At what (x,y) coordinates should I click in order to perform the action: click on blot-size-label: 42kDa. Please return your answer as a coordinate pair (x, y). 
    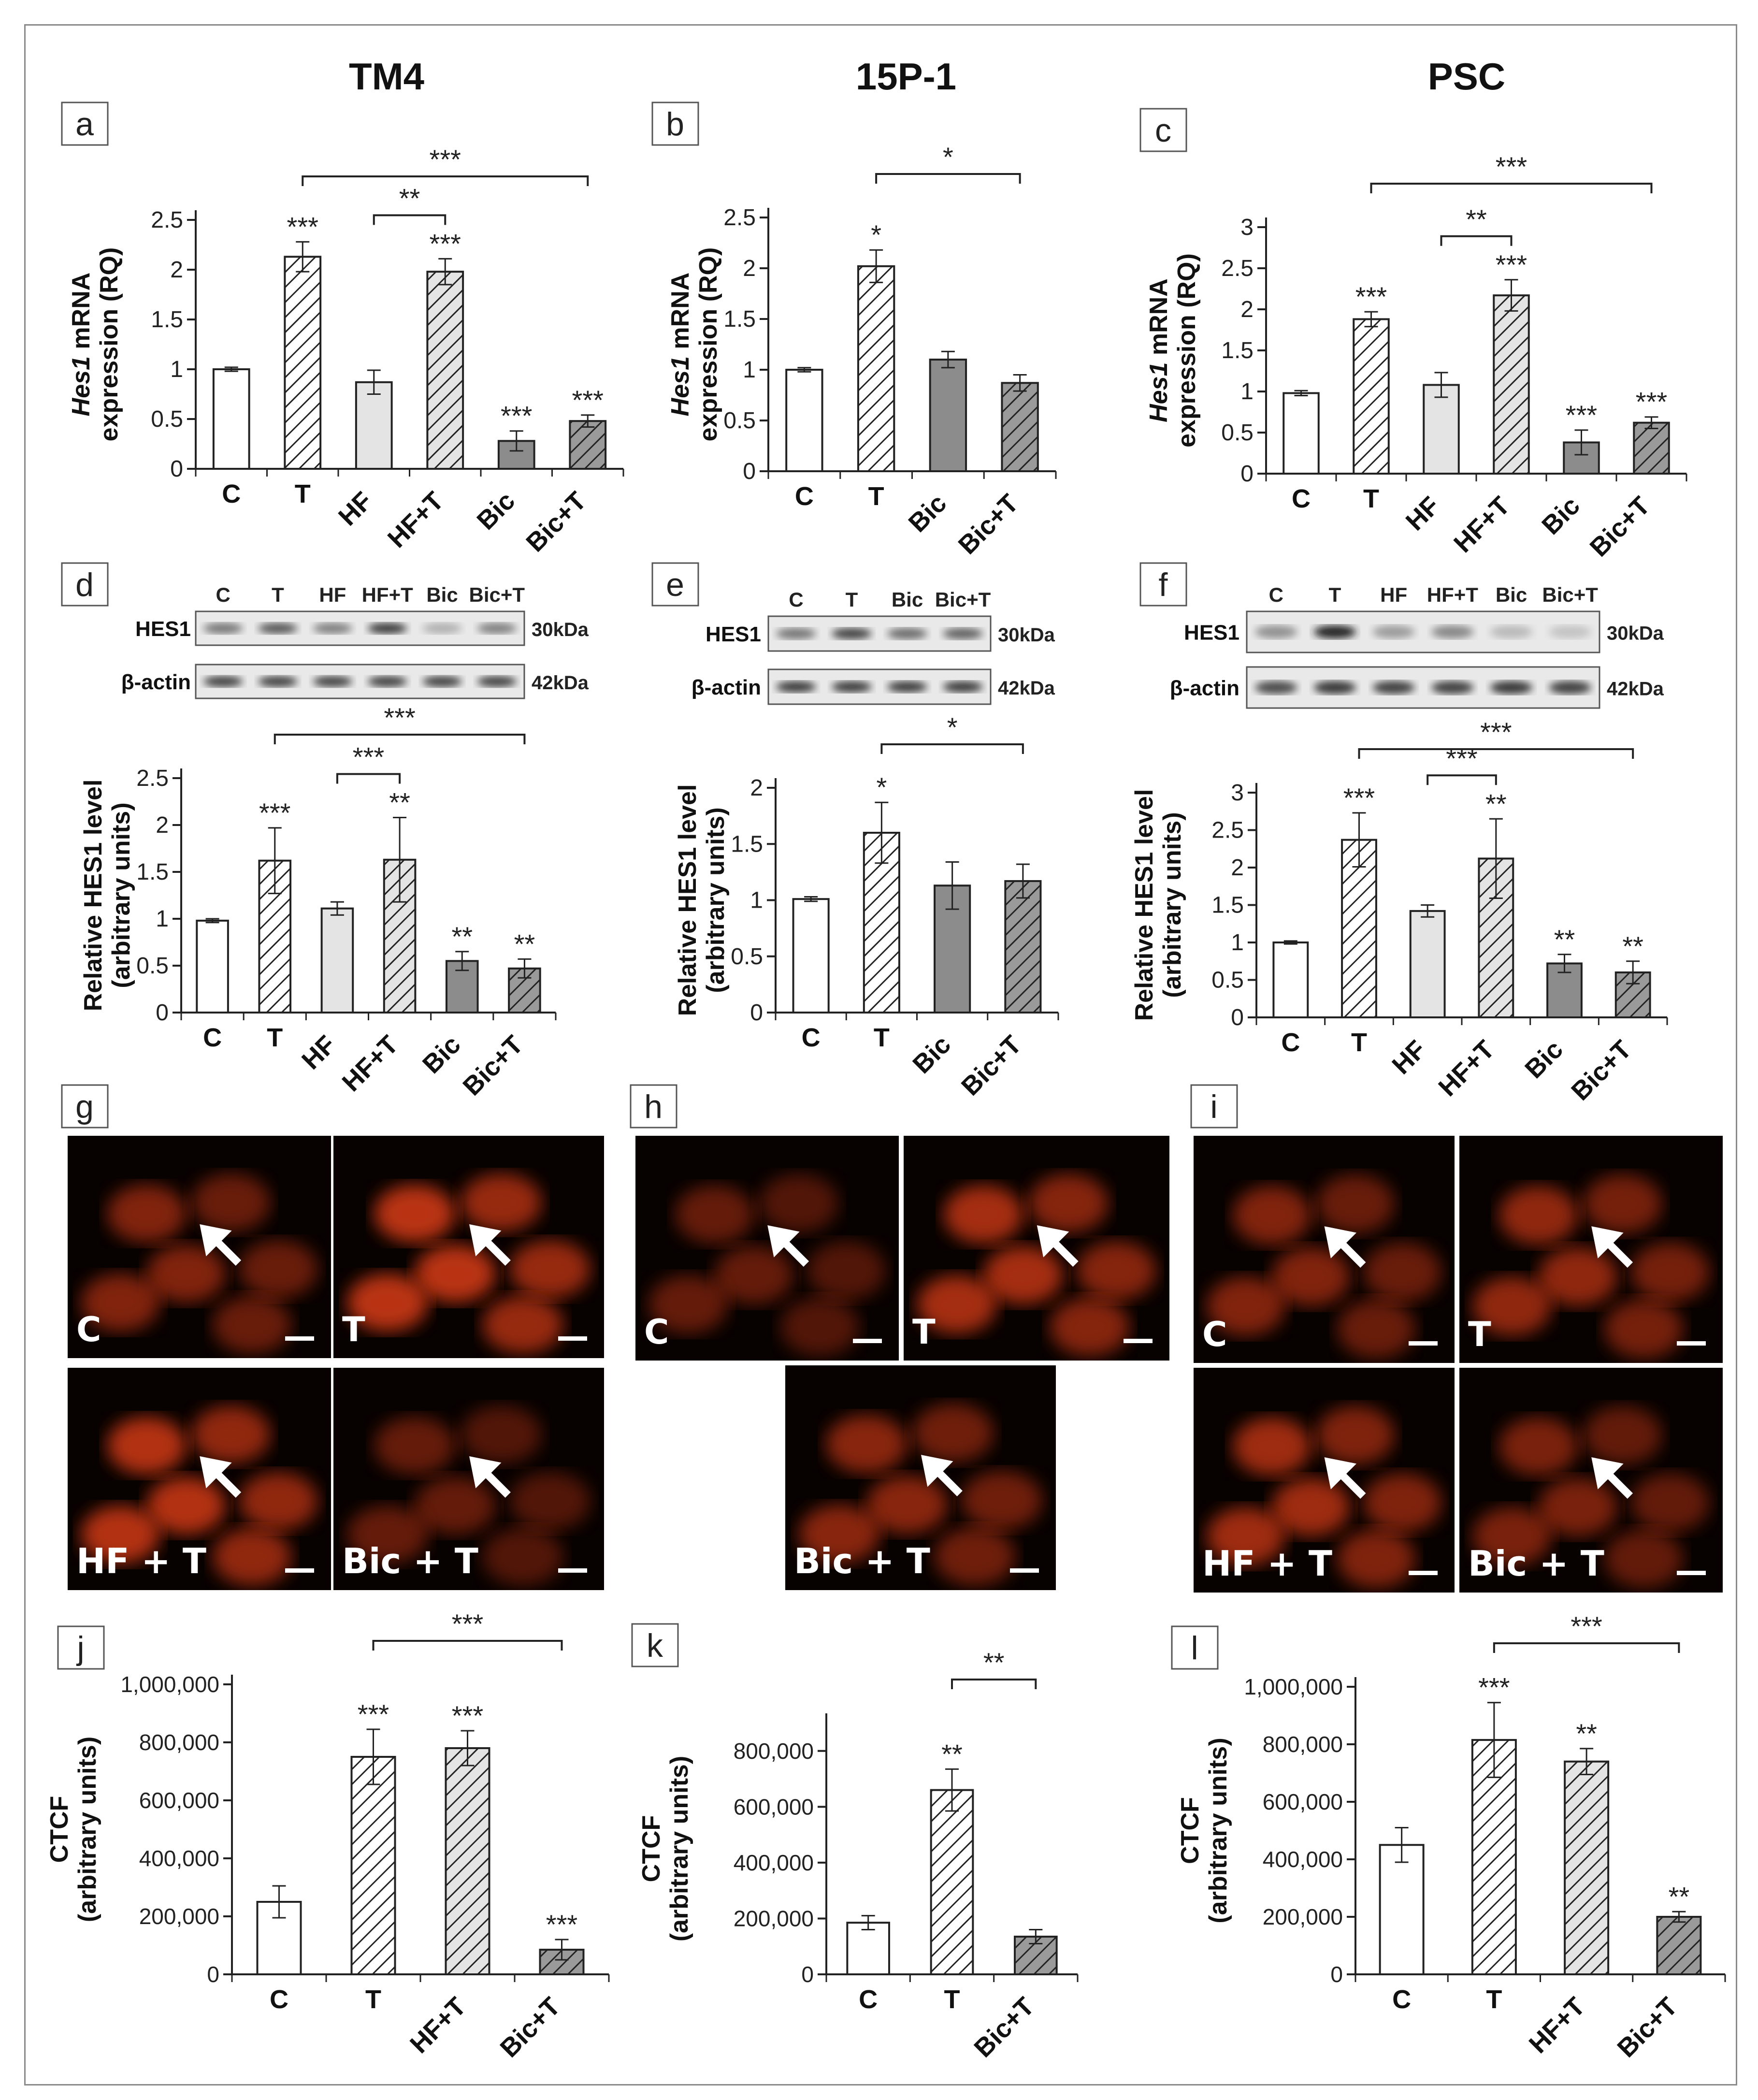
    Looking at the image, I should click on (560, 683).